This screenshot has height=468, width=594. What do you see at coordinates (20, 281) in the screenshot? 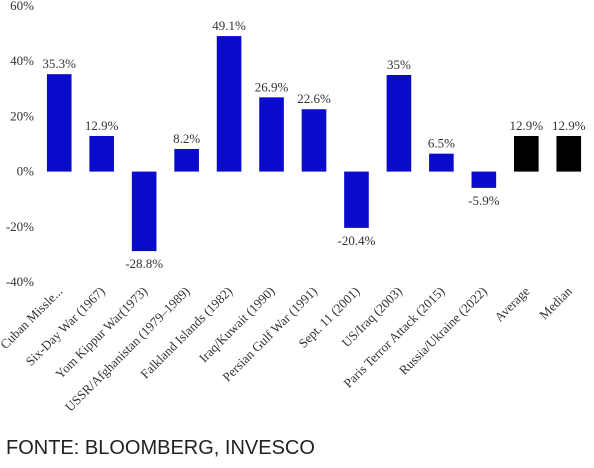
I see `y-tick-label: -40%` at bounding box center [20, 281].